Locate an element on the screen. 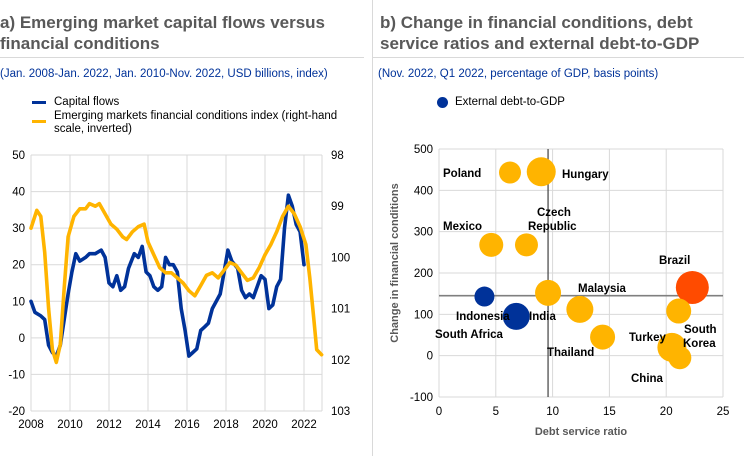  bubble-south-korea is located at coordinates (679, 311).